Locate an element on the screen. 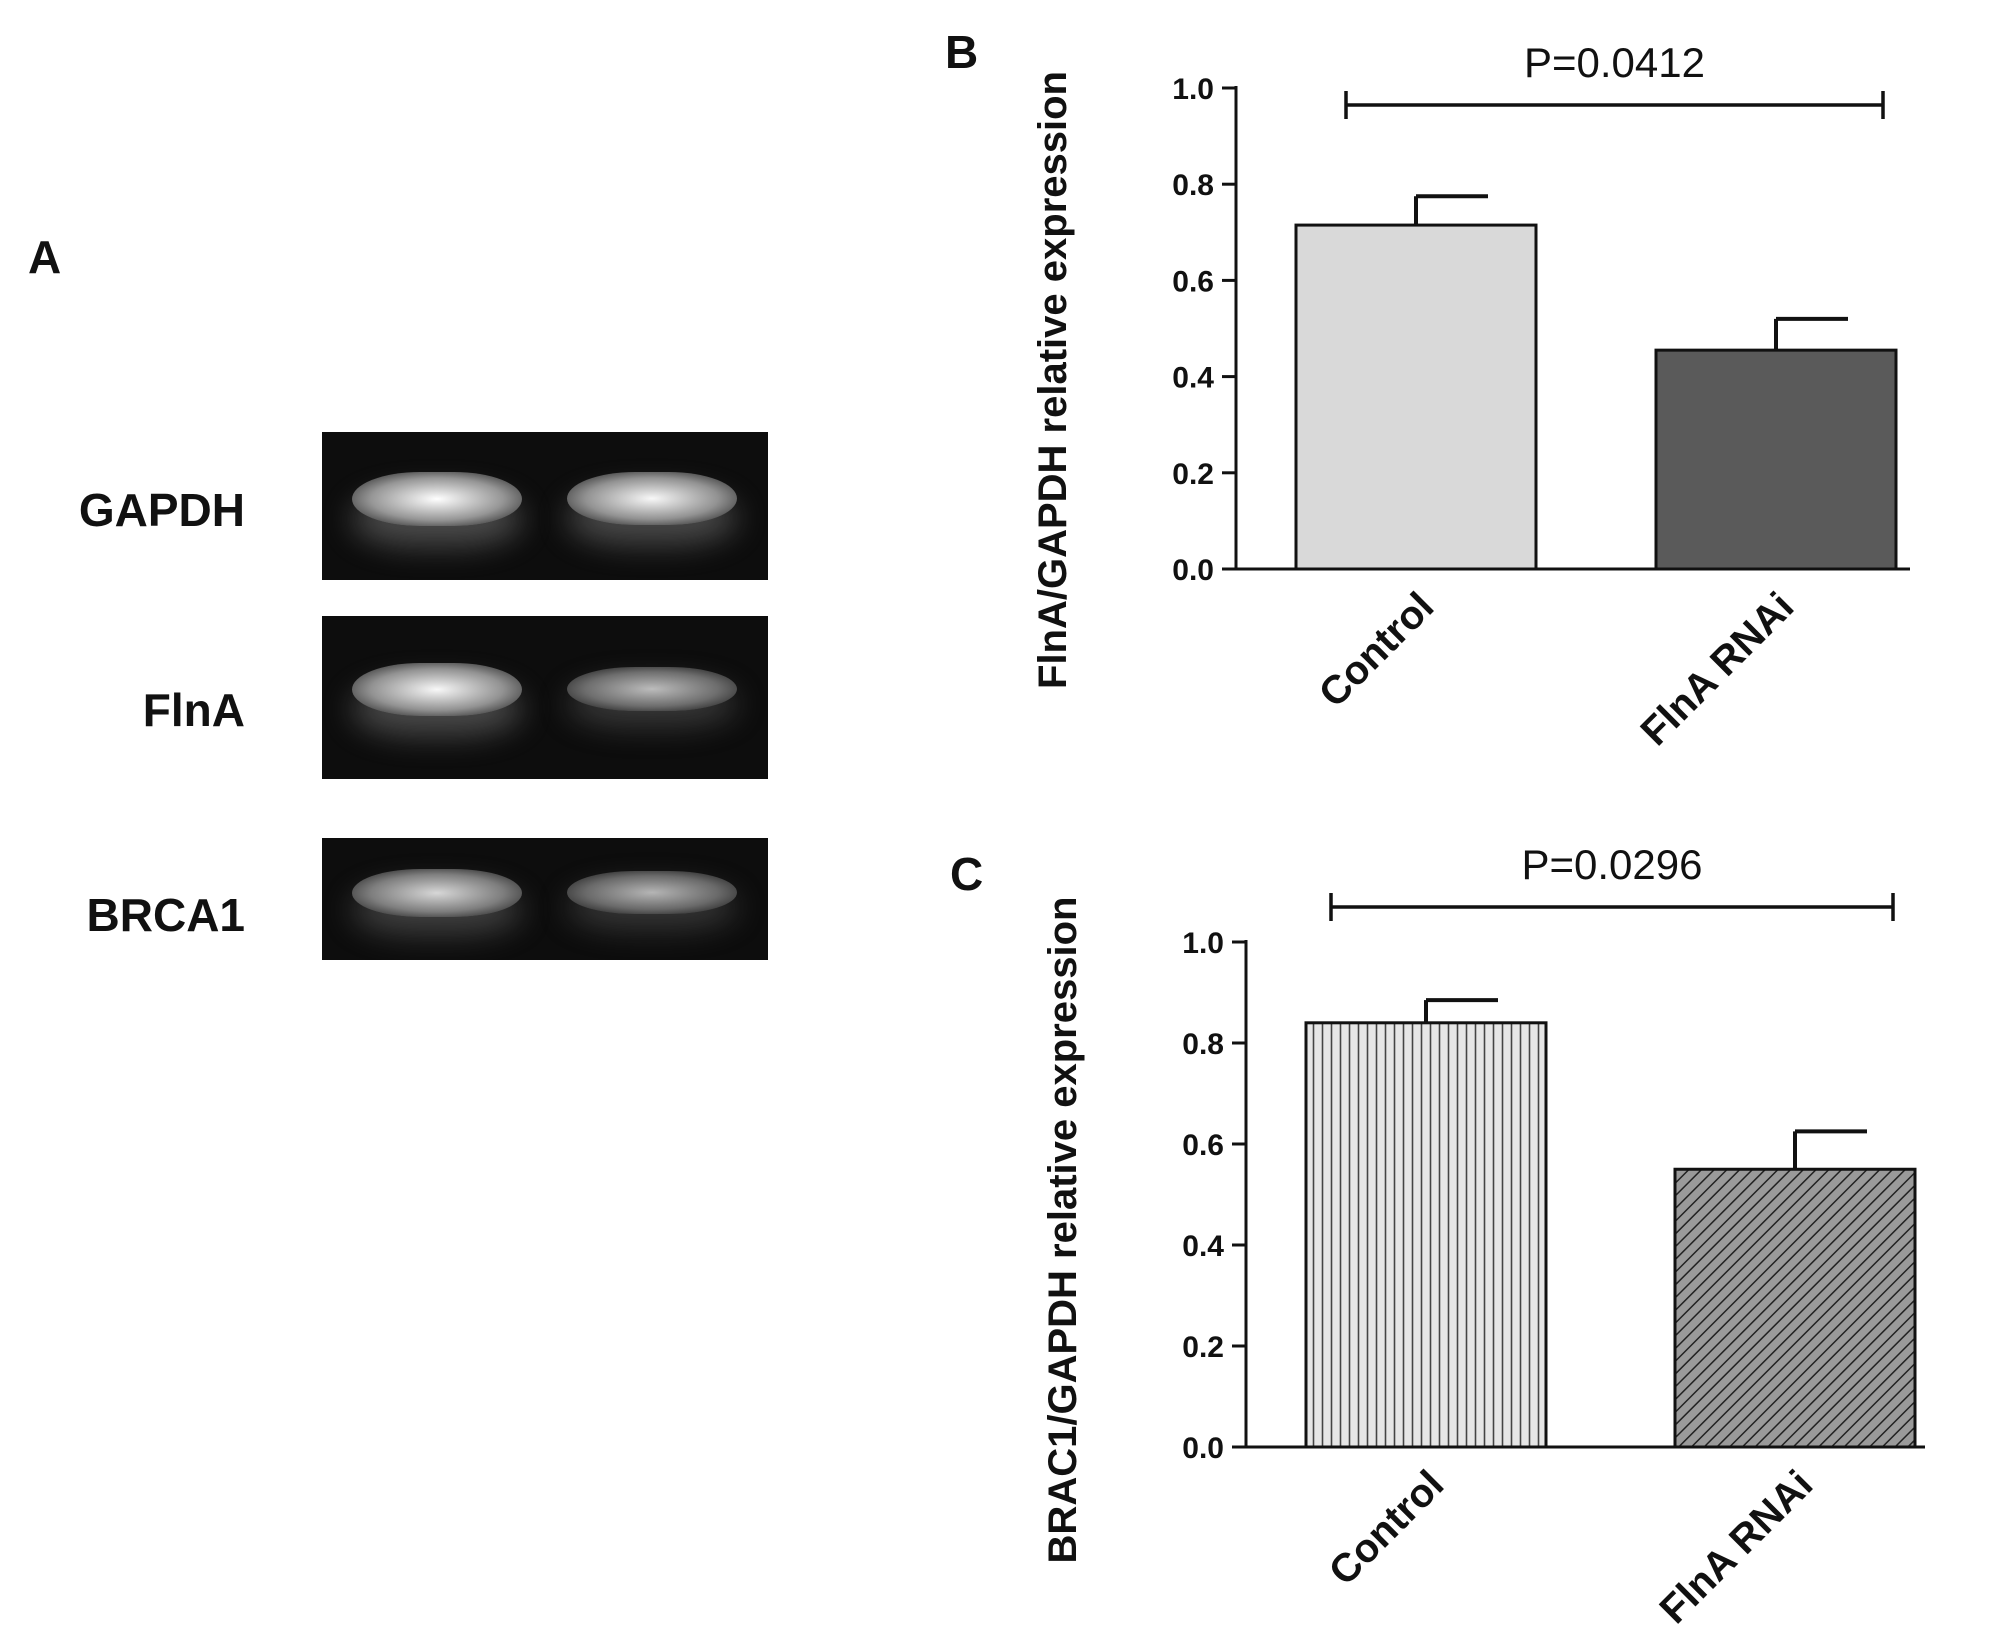 Image resolution: width=2008 pixels, height=1641 pixels. y-axis-label: BRAC1/GAPDH relative expression is located at coordinates (1063, 1230).